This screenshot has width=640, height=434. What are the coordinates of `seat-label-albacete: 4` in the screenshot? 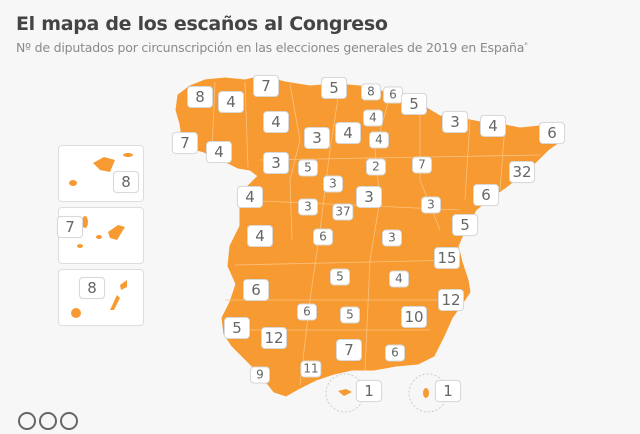 It's located at (399, 279).